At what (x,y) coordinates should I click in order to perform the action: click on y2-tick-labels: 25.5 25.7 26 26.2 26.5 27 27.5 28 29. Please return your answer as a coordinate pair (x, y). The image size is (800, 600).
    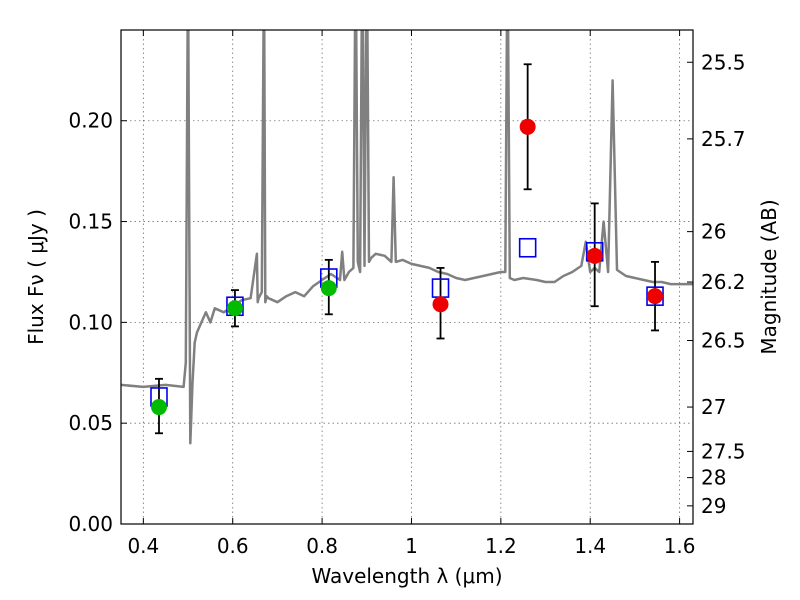
    Looking at the image, I should click on (723, 284).